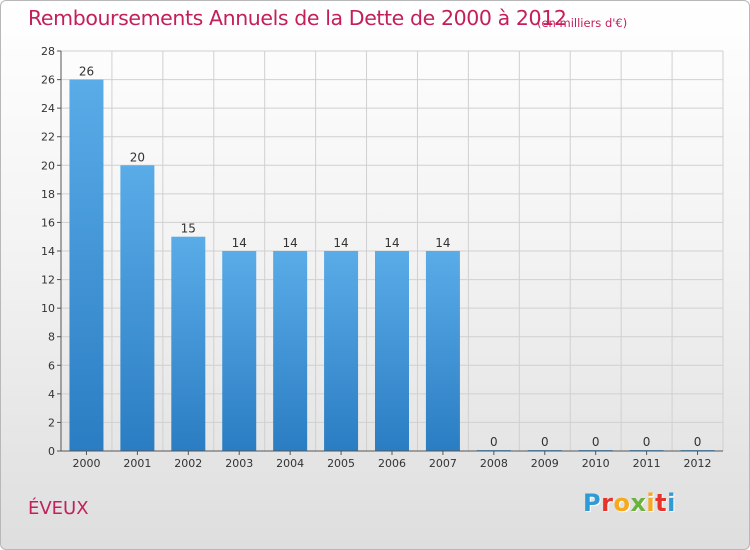  Describe the element at coordinates (51, 337) in the screenshot. I see `y-tick-label: 8` at that location.